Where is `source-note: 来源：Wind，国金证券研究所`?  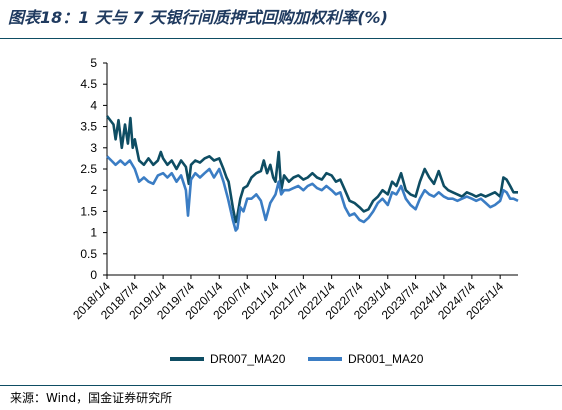 source-note: 来源：Wind，国金证券研究所 is located at coordinates (91, 398).